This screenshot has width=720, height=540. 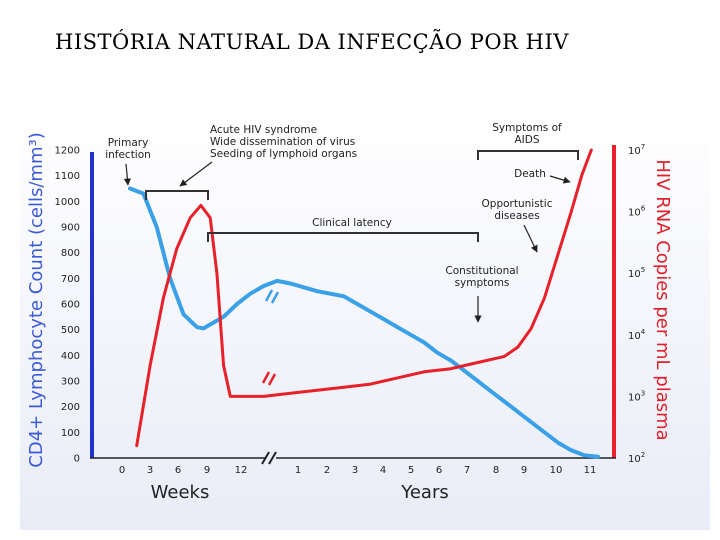 What do you see at coordinates (482, 294) in the screenshot?
I see `annotation-constitutional: Constitutional symptoms` at bounding box center [482, 294].